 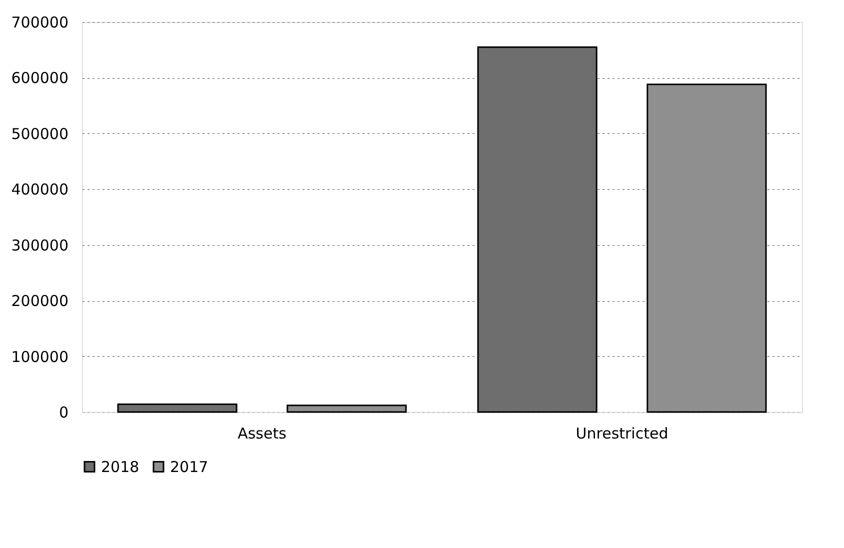 I want to click on x-tick-label: Assets, so click(x=262, y=433).